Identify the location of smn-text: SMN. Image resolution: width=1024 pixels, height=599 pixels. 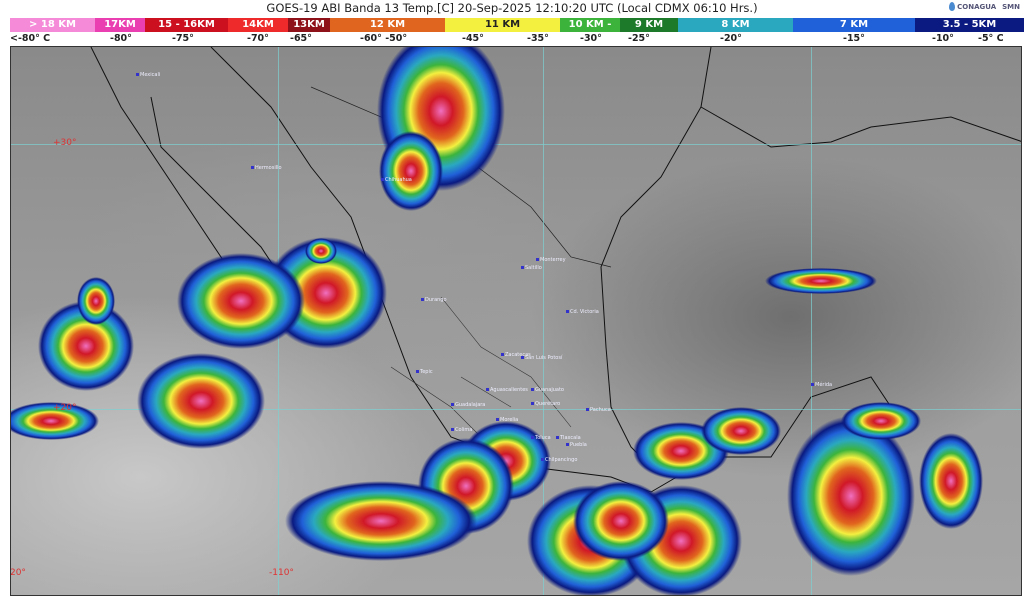
(1011, 6).